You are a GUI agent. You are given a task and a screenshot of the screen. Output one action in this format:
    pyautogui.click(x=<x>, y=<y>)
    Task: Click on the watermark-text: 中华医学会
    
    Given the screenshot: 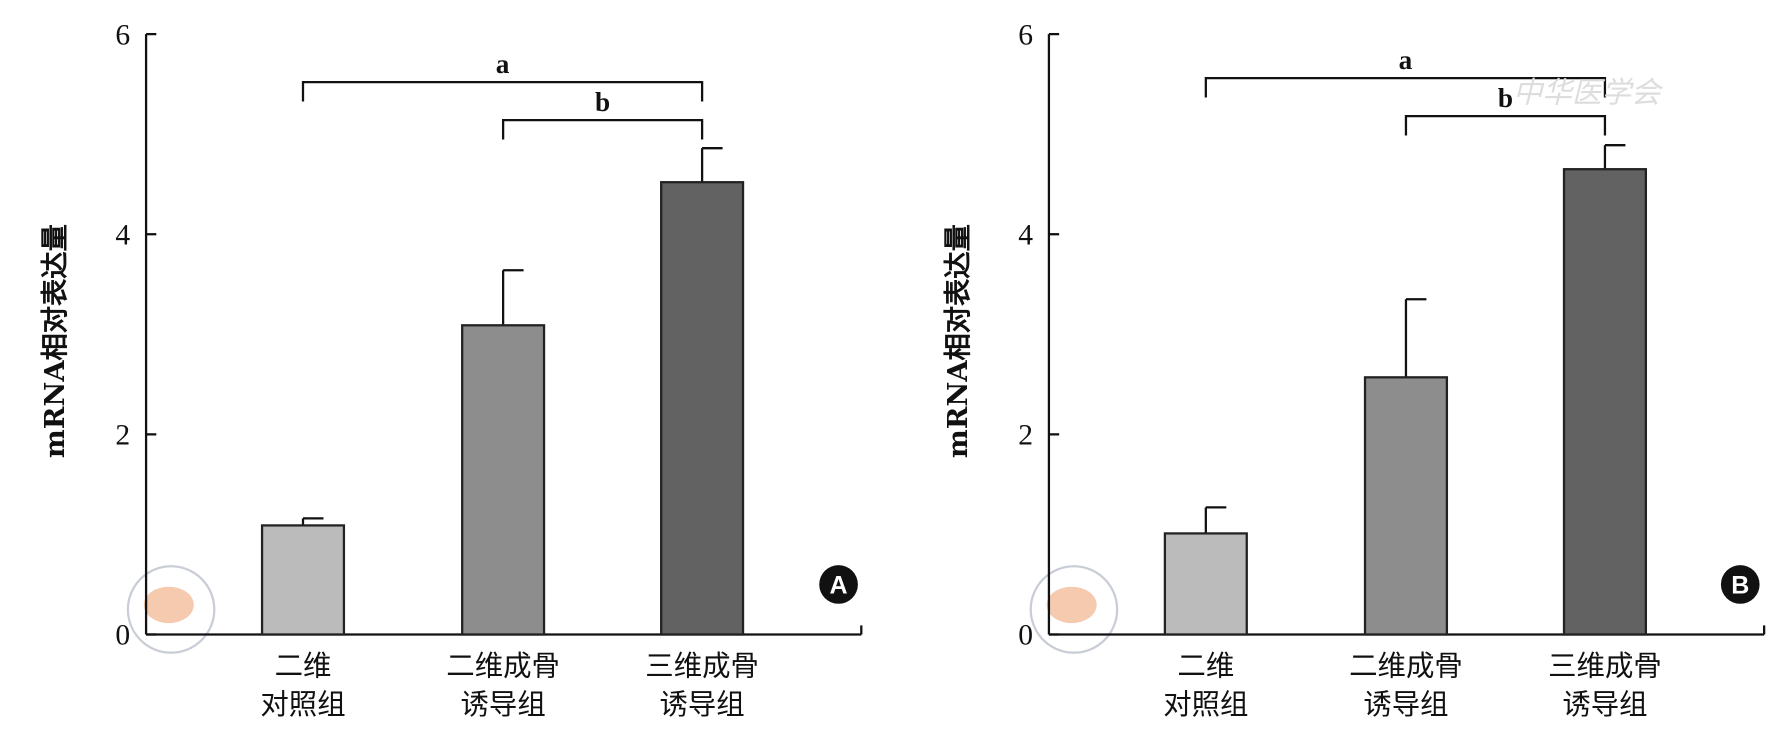 What is the action you would take?
    pyautogui.click(x=1588, y=92)
    